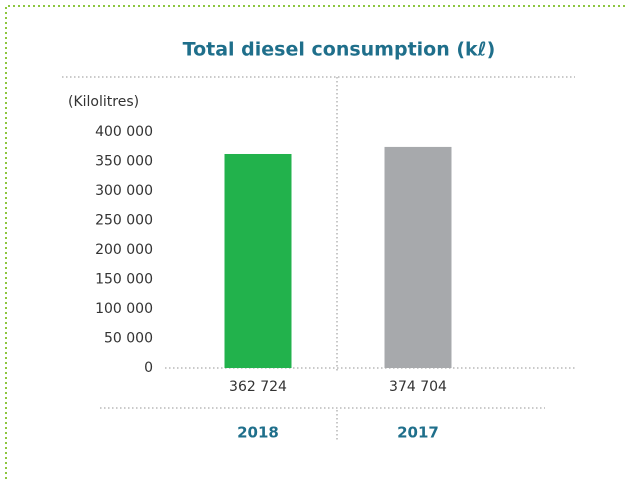 The width and height of the screenshot is (627, 479). Describe the element at coordinates (124, 280) in the screenshot. I see `y-tick-label: 150 000` at that location.